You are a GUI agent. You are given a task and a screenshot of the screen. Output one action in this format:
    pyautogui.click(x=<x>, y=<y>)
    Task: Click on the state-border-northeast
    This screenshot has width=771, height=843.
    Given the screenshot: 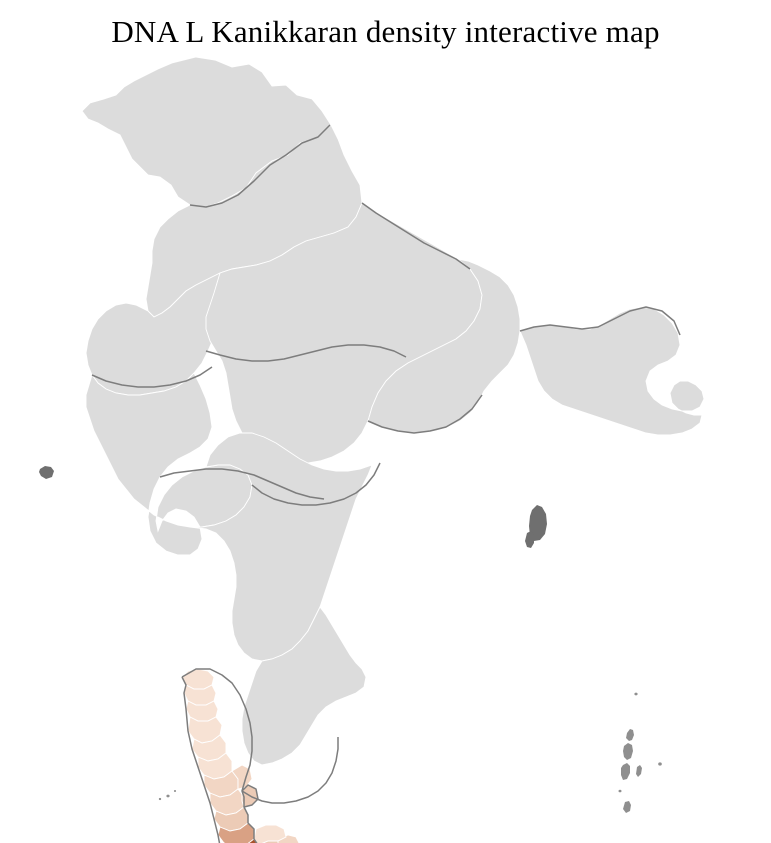 What is the action you would take?
    pyautogui.click(x=600, y=321)
    